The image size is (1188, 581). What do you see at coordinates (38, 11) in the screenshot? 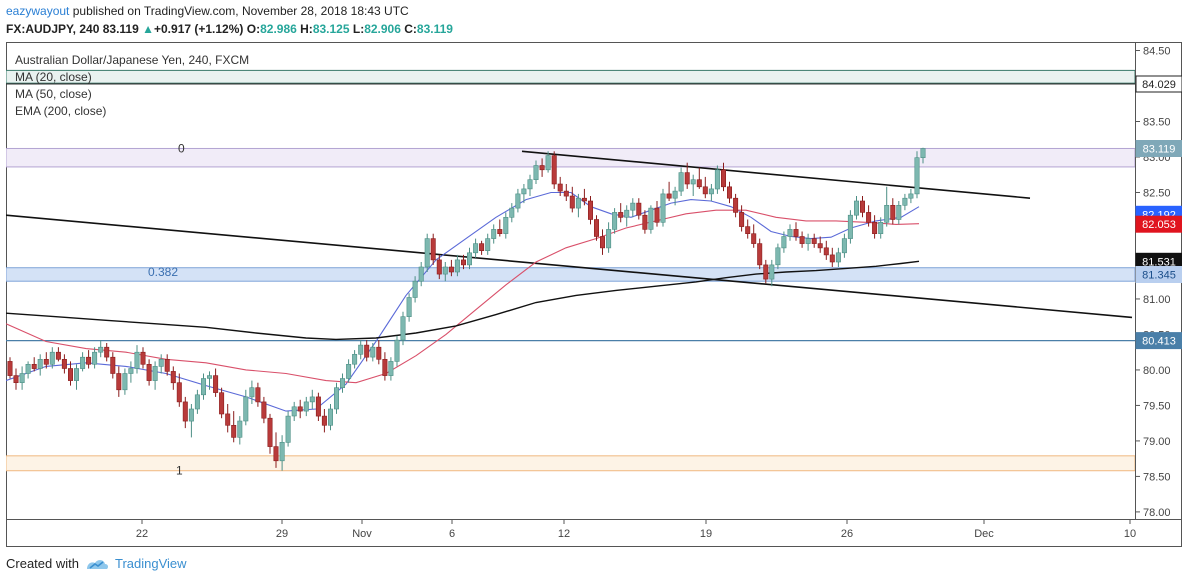
I see `author-link: eazywayout` at bounding box center [38, 11].